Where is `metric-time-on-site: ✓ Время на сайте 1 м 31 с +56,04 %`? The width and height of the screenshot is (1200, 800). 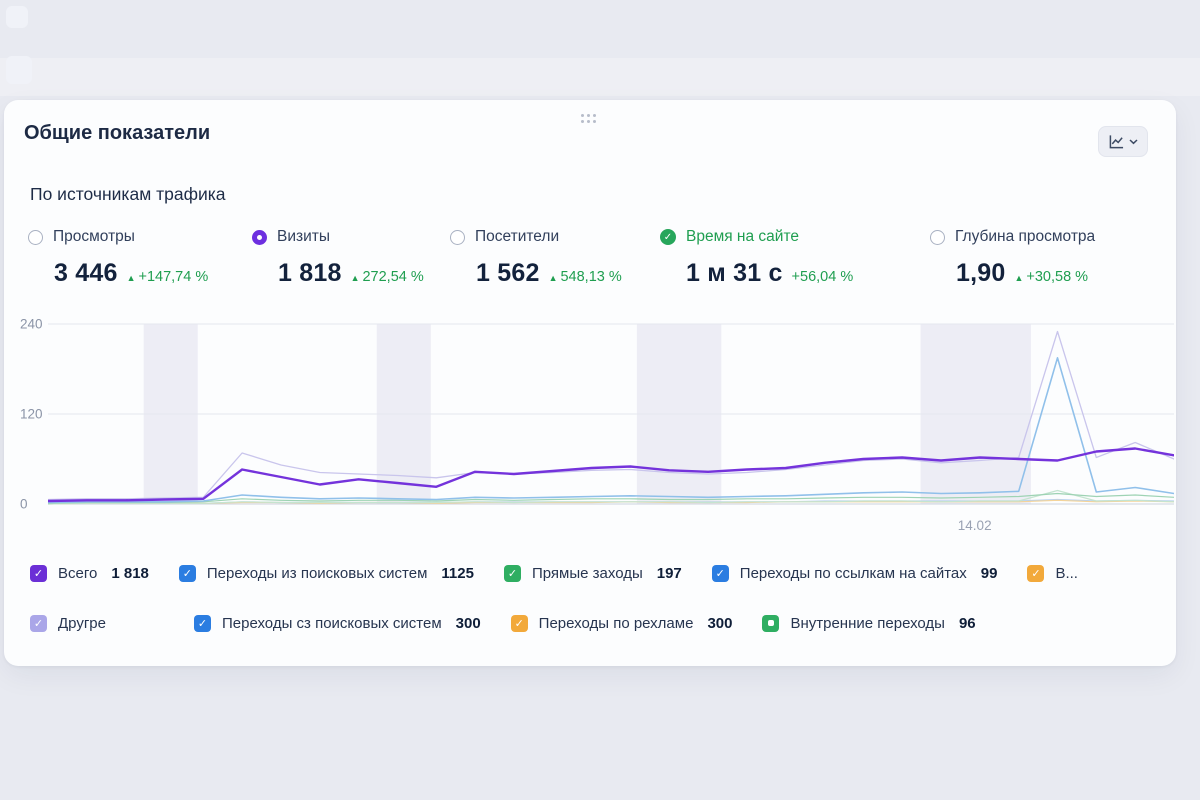
metric-time-on-site: ✓ Время на сайте 1 м 31 с +56,04 % is located at coordinates (756, 258).